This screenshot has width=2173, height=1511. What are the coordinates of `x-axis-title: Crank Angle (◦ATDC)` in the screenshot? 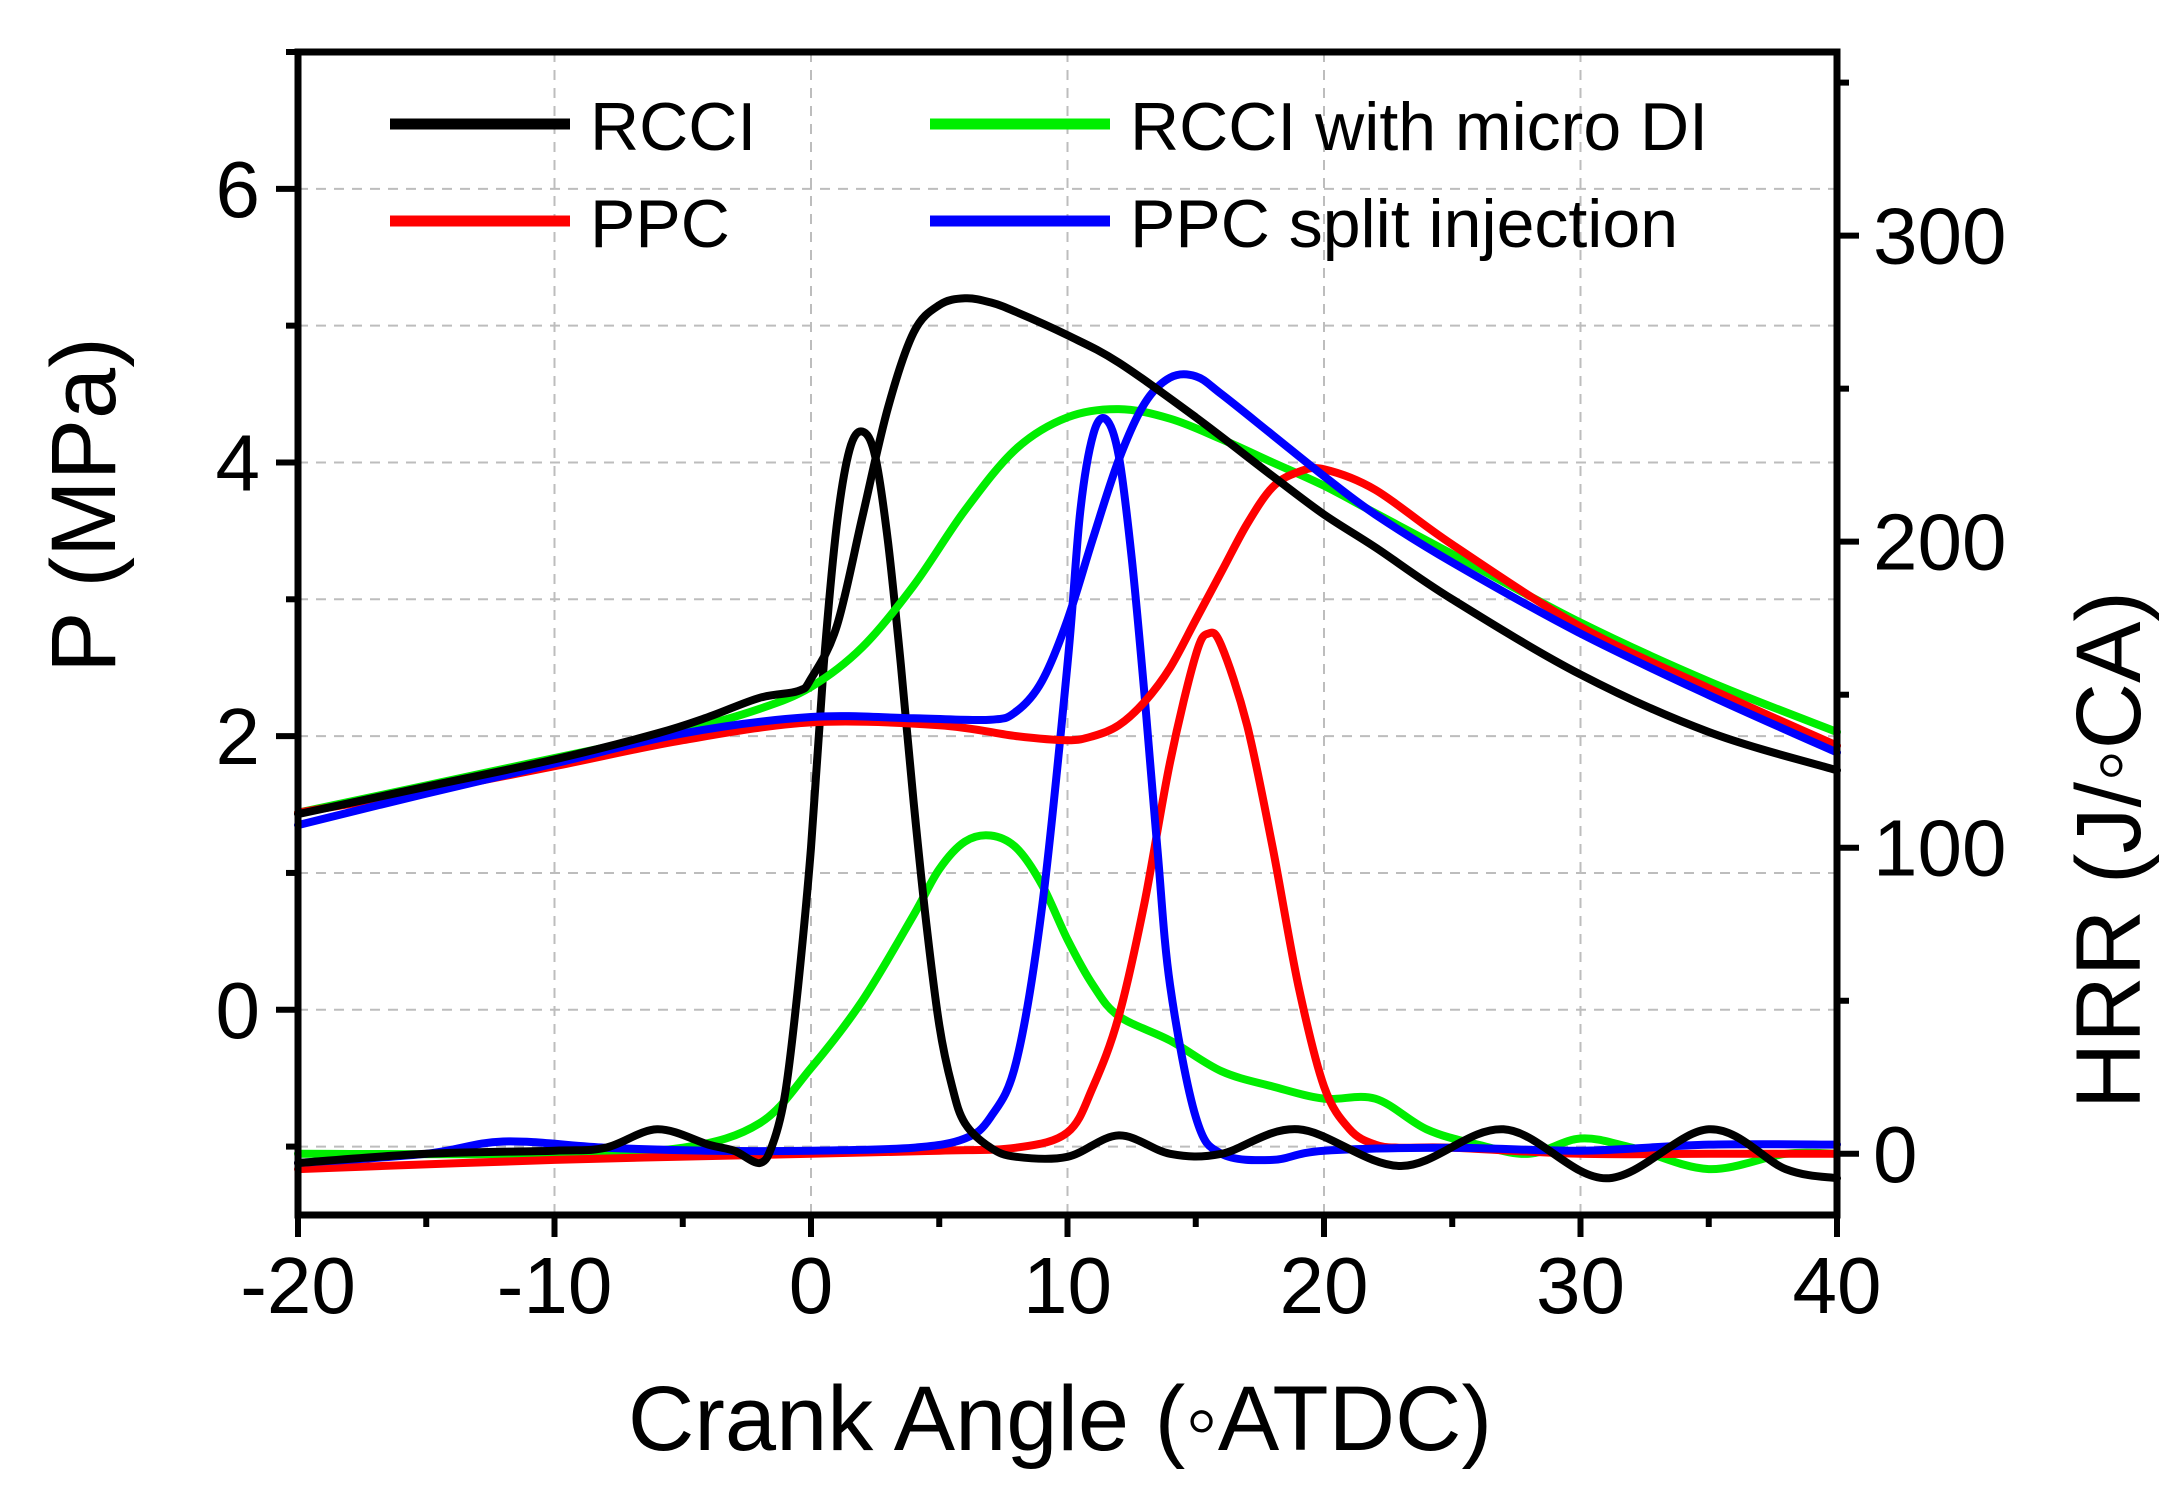 It's located at (1060, 1419).